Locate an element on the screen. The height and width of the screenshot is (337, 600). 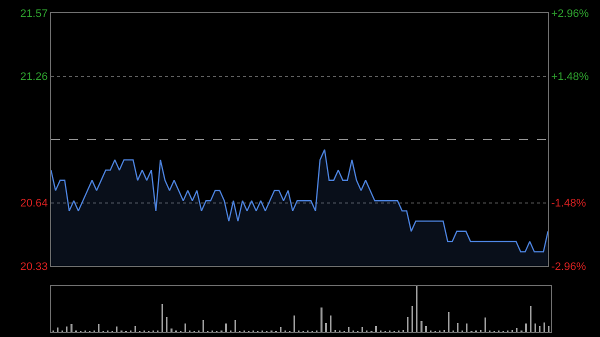
y2-tick-label: -1.48% is located at coordinates (568, 204).